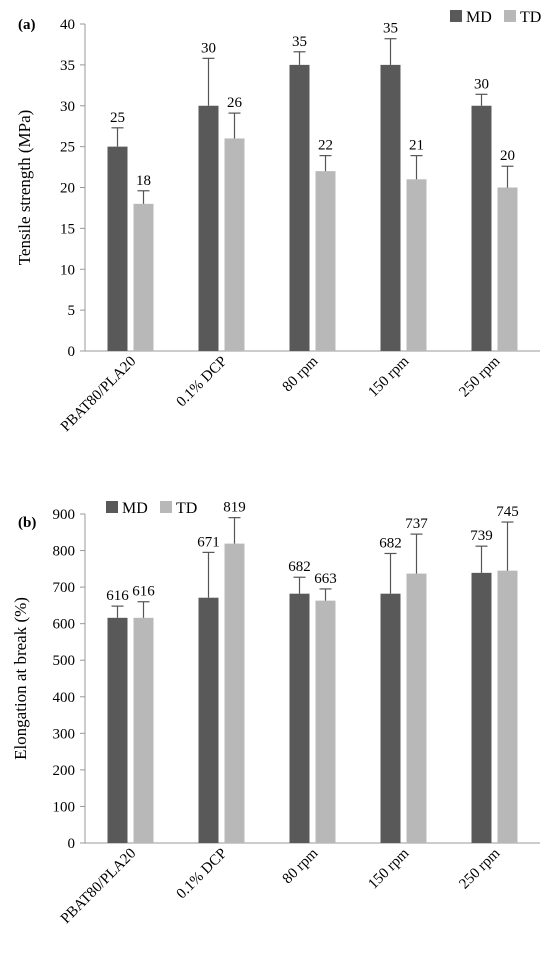 This screenshot has width=550, height=974. Describe the element at coordinates (507, 512) in the screenshot. I see `panel-b-data-label: 745` at that location.